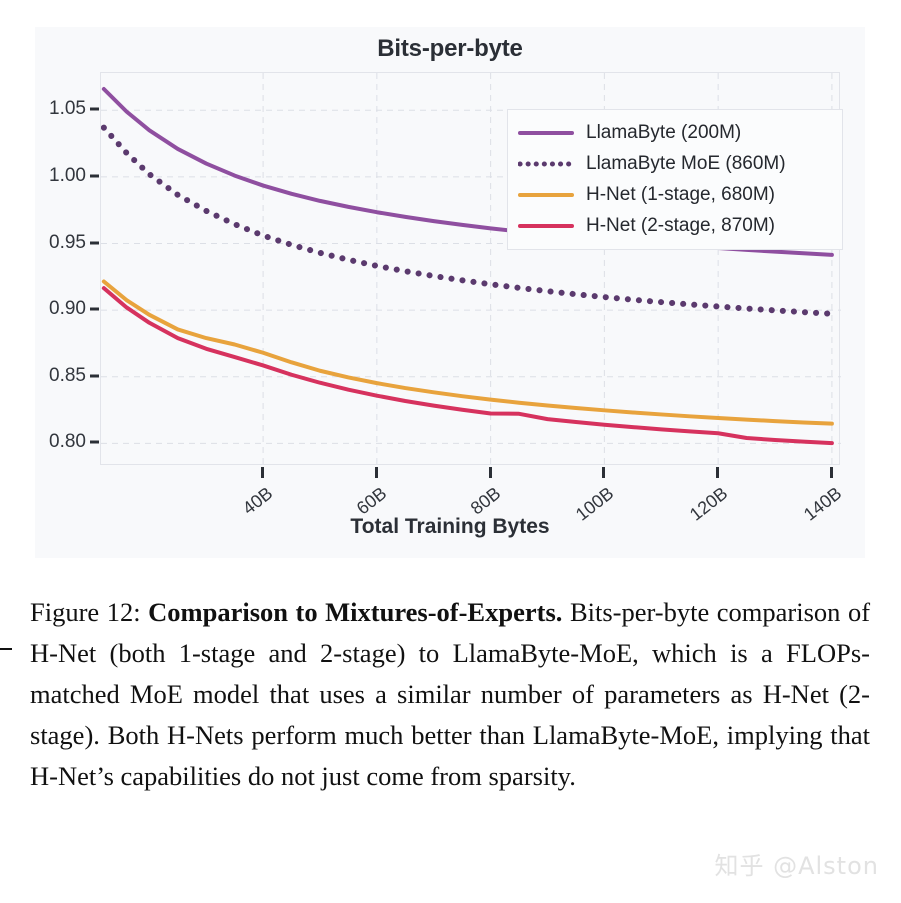  I want to click on watermark: 知乎 @Alston, so click(796, 866).